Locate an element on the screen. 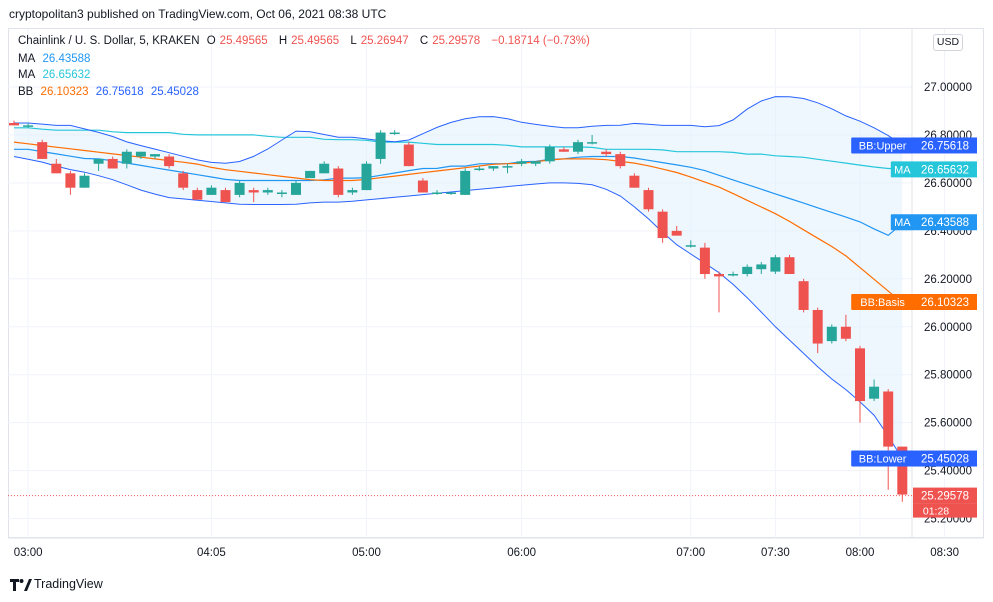  ma-fast-value: 26.43588 is located at coordinates (66, 59).